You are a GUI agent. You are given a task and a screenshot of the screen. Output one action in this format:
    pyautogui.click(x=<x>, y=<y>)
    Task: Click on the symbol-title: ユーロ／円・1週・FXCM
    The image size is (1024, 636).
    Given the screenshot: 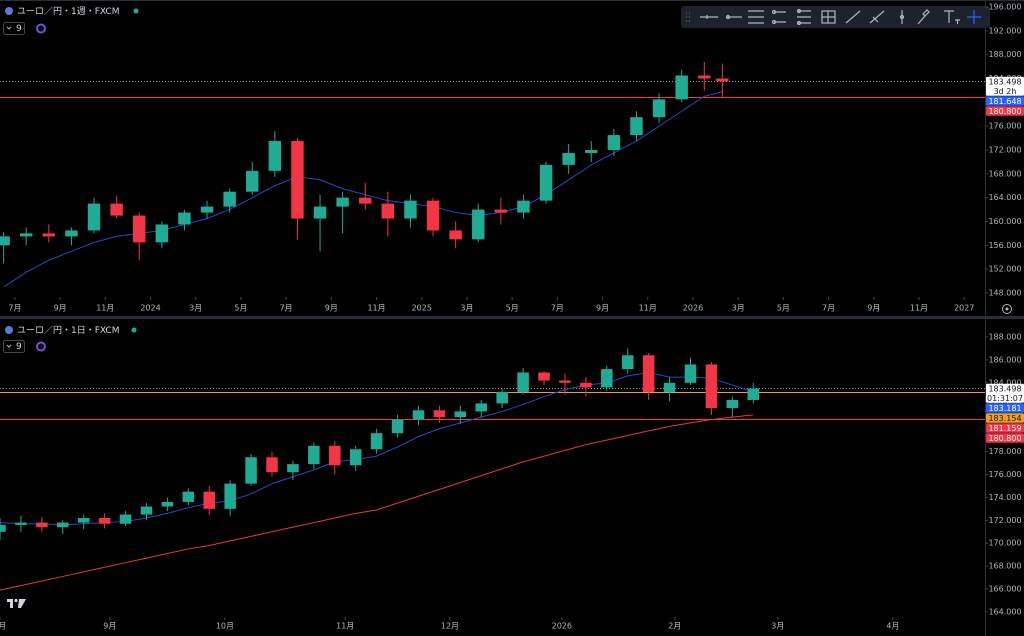 What is the action you would take?
    pyautogui.click(x=68, y=11)
    